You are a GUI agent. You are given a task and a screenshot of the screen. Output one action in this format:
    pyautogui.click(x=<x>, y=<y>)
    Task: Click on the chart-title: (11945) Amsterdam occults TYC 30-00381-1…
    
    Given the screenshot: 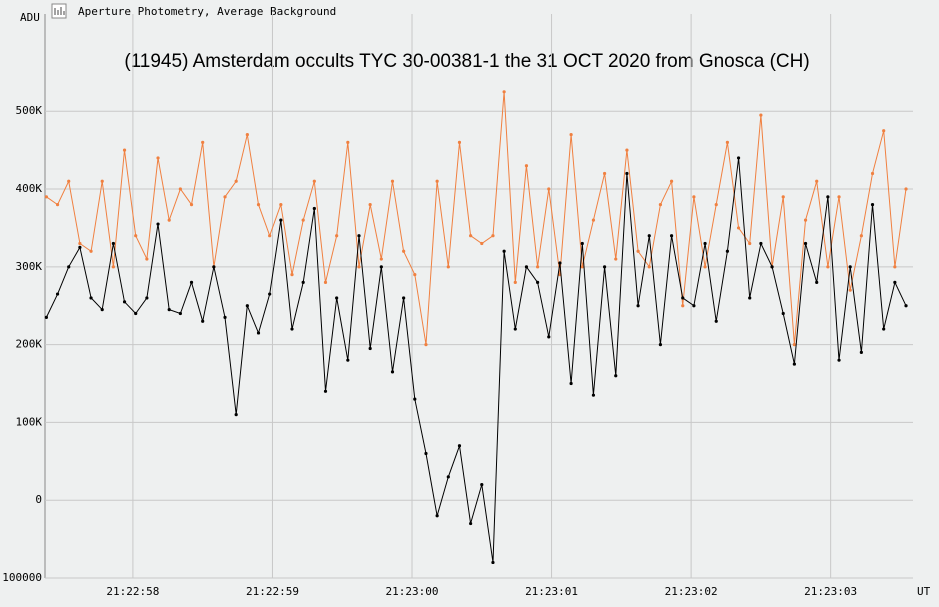 What is the action you would take?
    pyautogui.click(x=466, y=61)
    